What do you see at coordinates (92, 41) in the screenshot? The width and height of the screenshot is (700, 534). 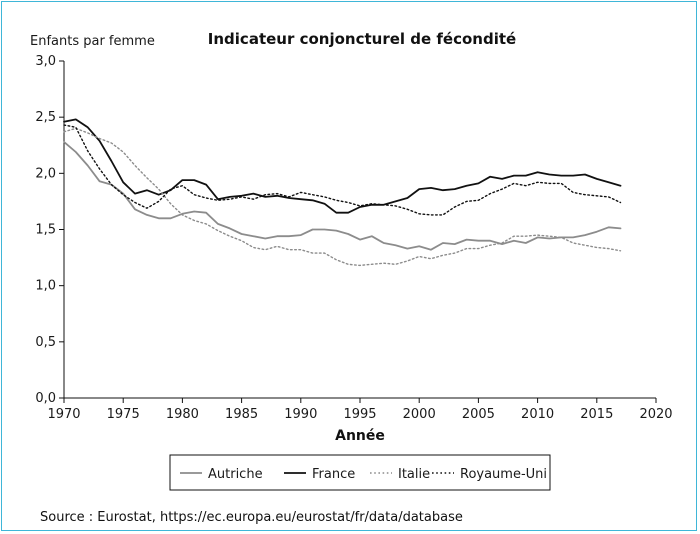 I see `y-axis-label: Enfants par femme` at bounding box center [92, 41].